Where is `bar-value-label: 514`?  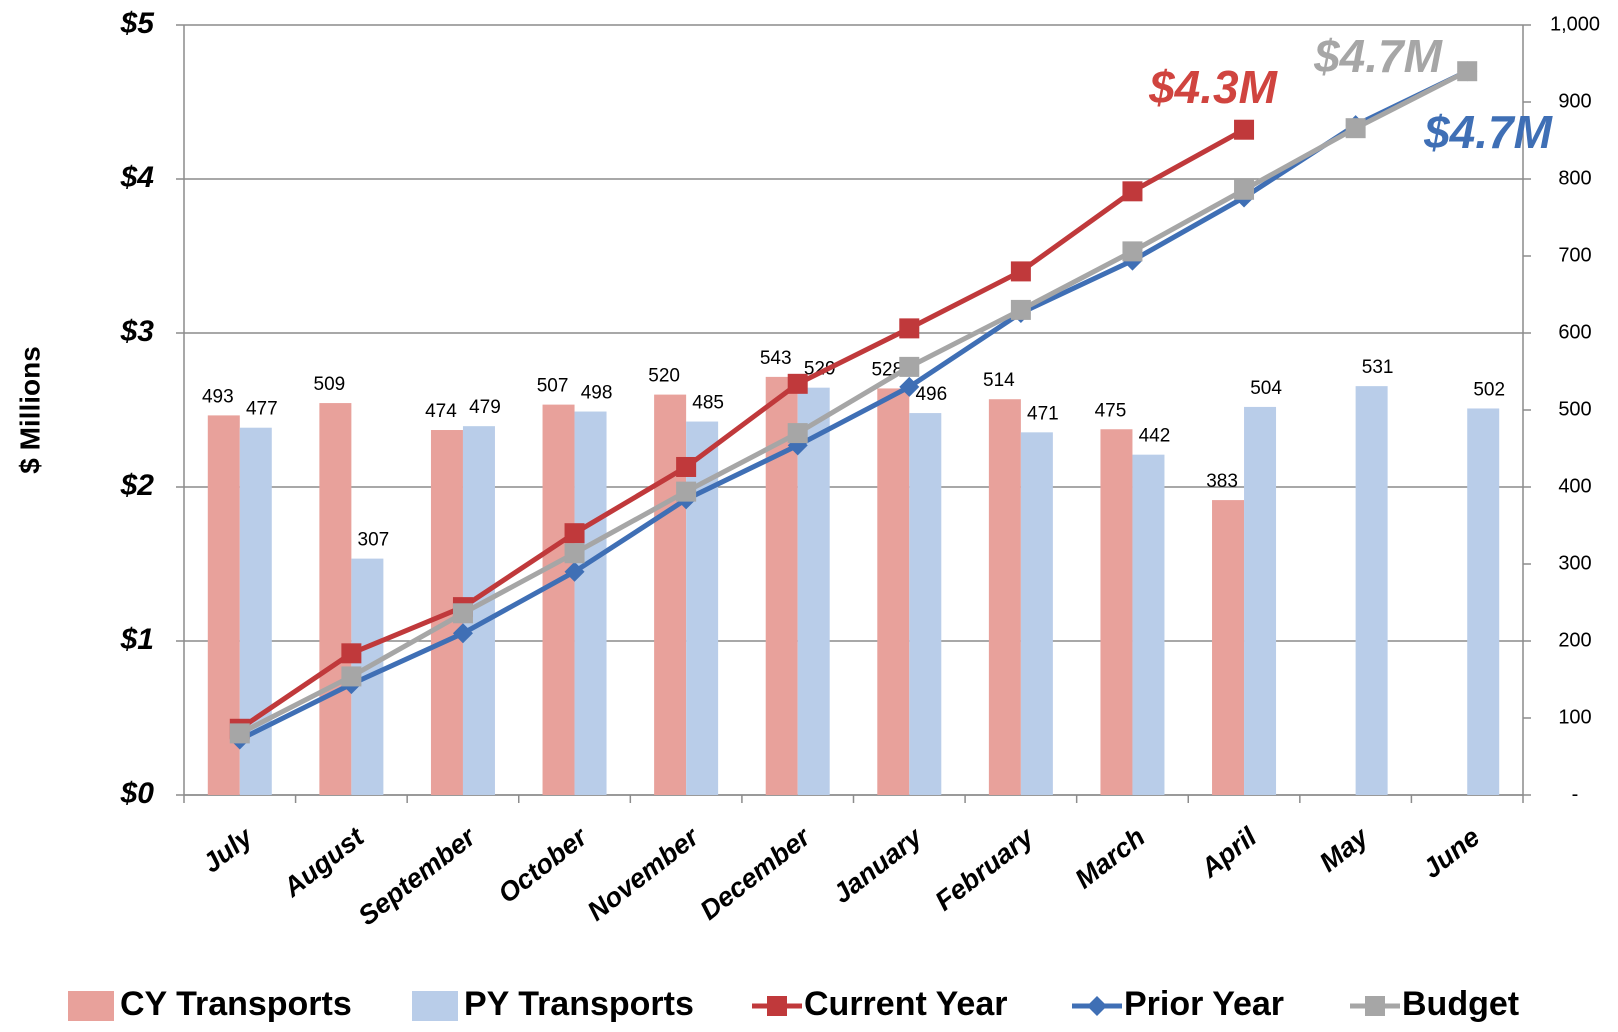 bar-value-label: 514 is located at coordinates (999, 380).